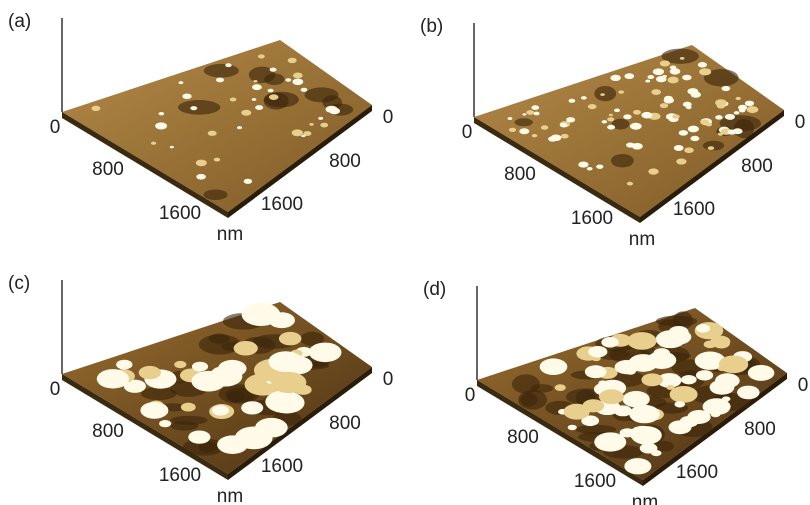 Image resolution: width=810 pixels, height=505 pixels. Describe the element at coordinates (434, 289) in the screenshot. I see `panel-label: (d)` at that location.